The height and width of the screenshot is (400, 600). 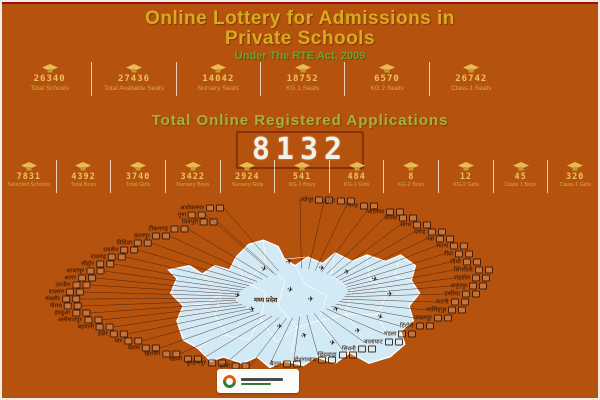 What do you see at coordinates (134, 79) in the screenshot?
I see `seat-stat-1: 27436 Total Available Seats` at bounding box center [134, 79].